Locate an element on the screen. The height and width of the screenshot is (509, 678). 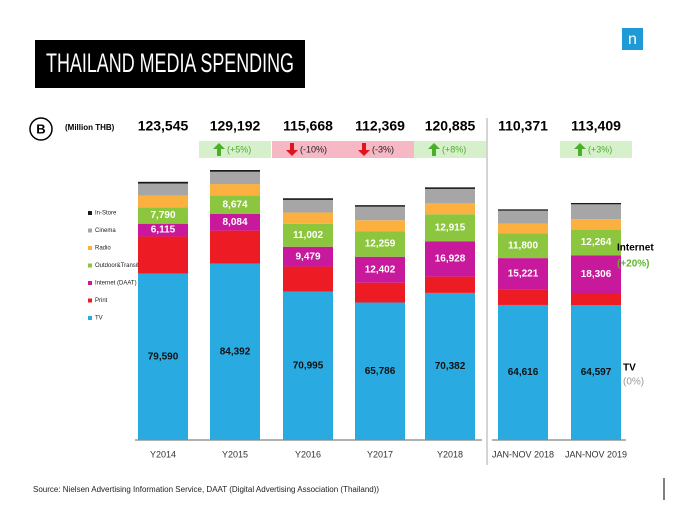
value-label: 8,084 is located at coordinates (234, 222).